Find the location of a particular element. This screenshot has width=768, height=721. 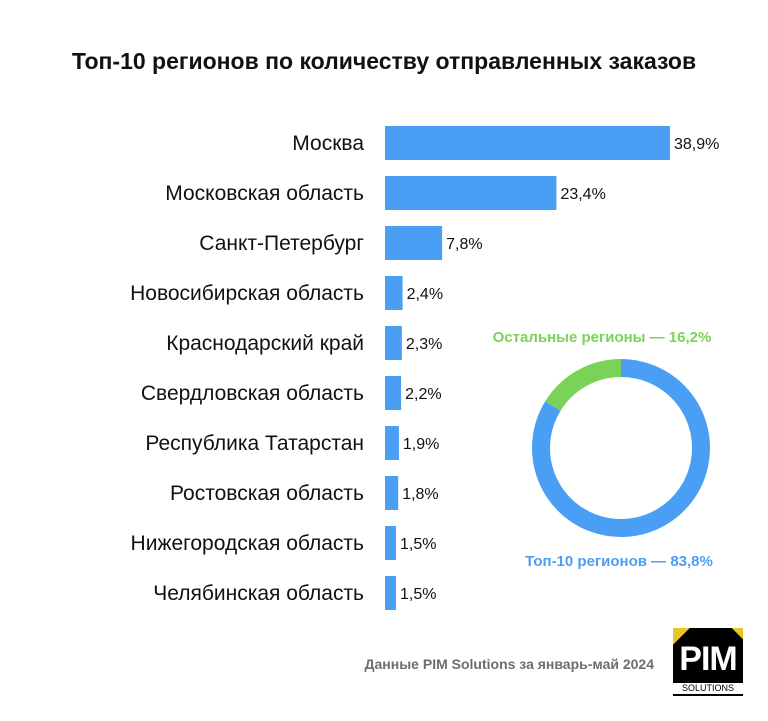

value-label-1: 38,9% is located at coordinates (696, 144).